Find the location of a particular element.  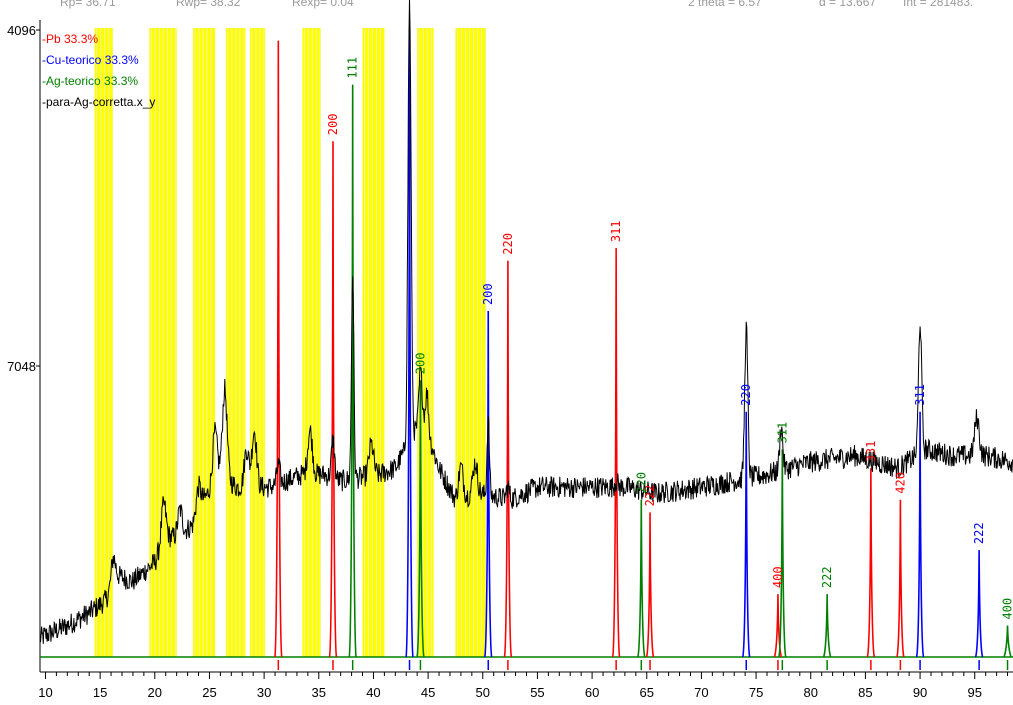

reflection-pb-65.3 is located at coordinates (650, 585).